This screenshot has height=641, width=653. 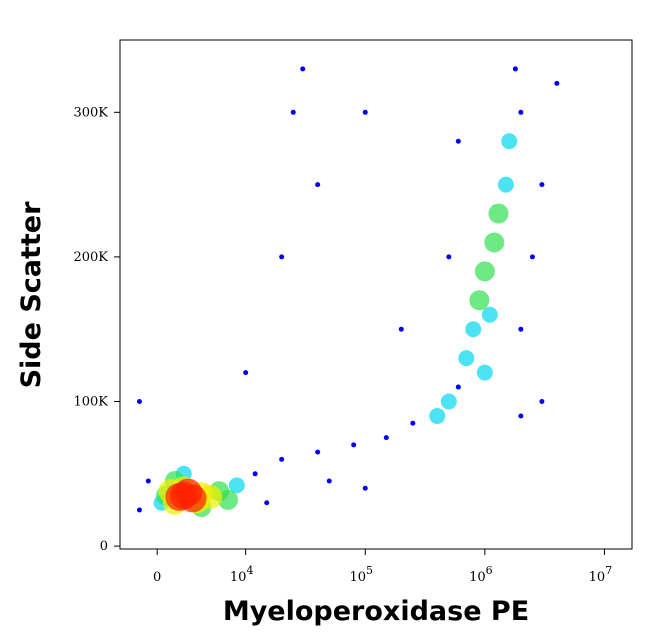 What do you see at coordinates (90, 402) in the screenshot?
I see `y-tick-label: 100K` at bounding box center [90, 402].